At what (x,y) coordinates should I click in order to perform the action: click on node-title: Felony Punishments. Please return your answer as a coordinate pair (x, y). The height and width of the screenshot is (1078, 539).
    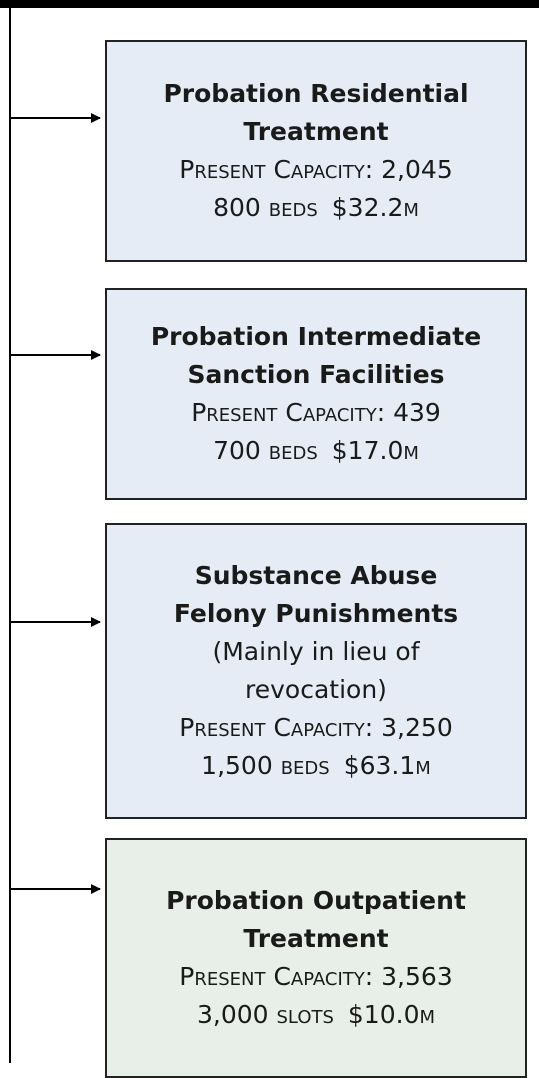
    Looking at the image, I should click on (316, 613).